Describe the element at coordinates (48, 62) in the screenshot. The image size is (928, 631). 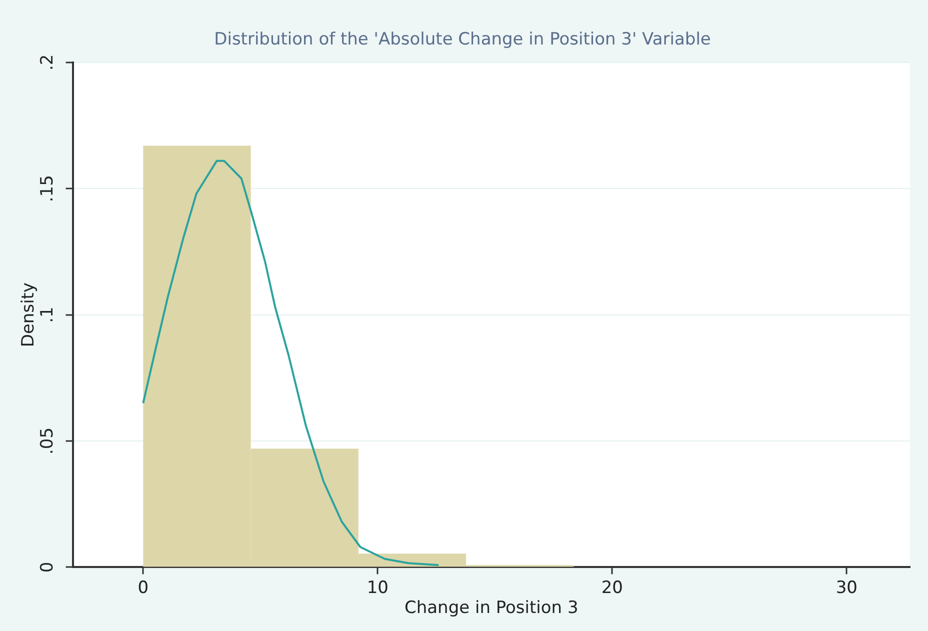
I see `y-tick-label: .2` at that location.